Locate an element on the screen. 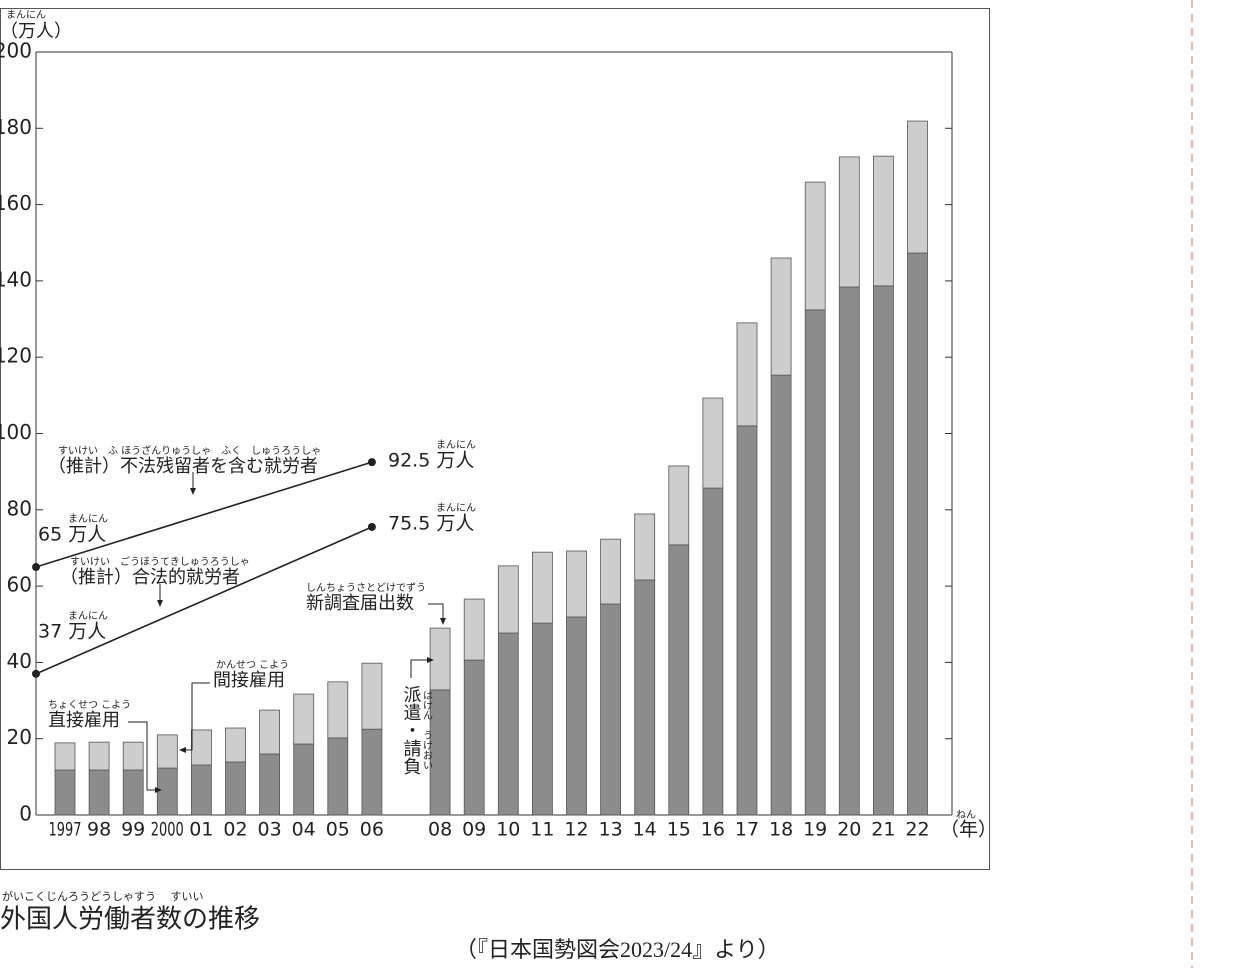 The image size is (1239, 968). ruby: すいけい ごうほうてきしゅうろうしゃ is located at coordinates (160, 561).